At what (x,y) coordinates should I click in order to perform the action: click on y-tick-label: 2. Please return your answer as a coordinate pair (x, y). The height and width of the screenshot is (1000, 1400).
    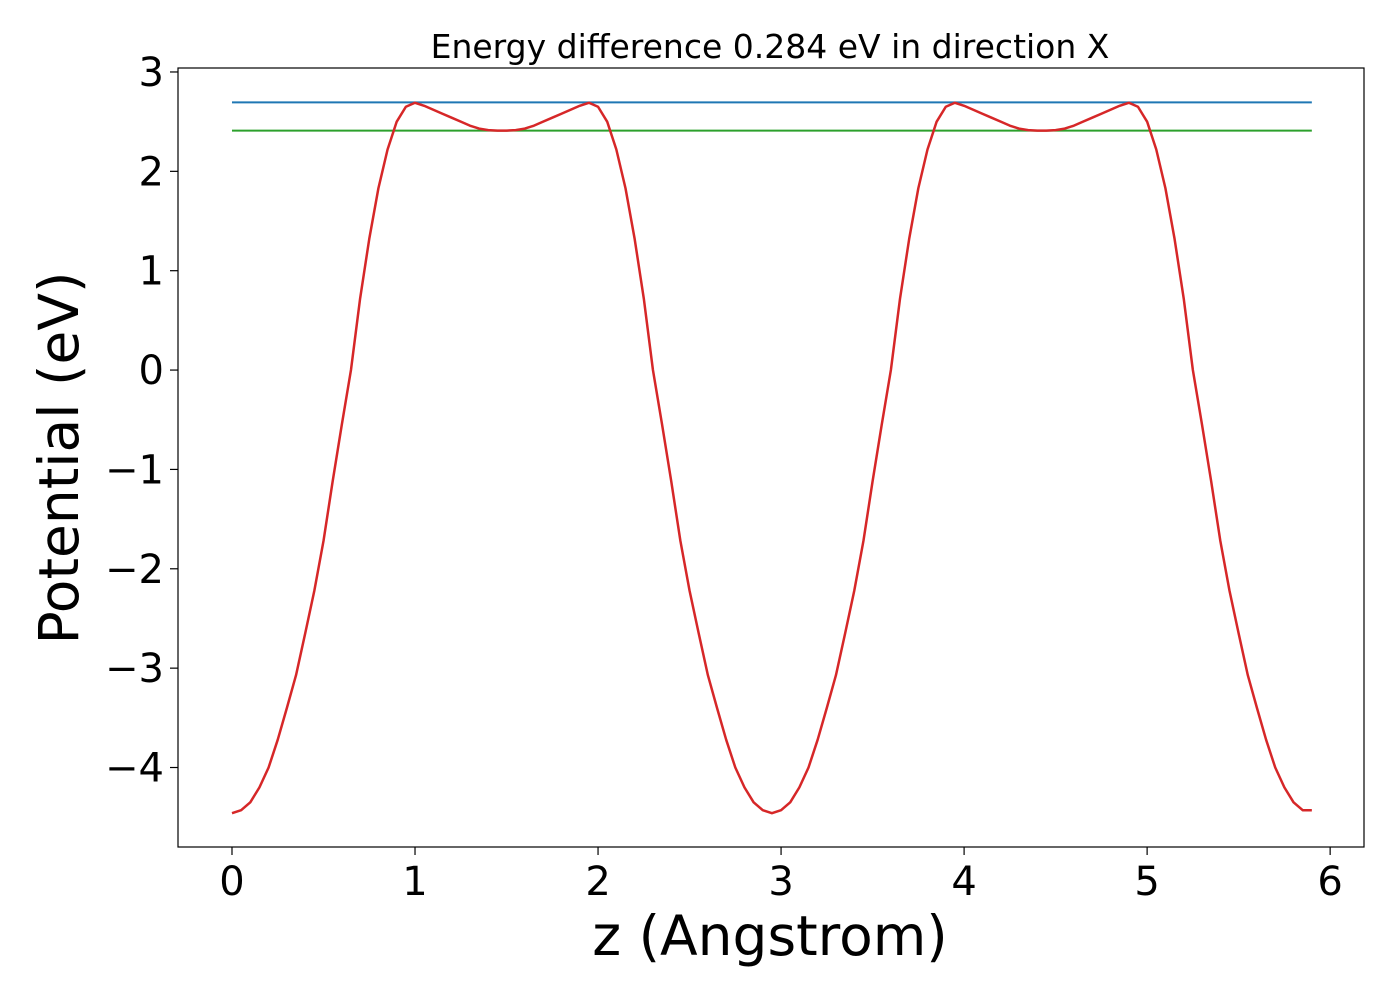
    Looking at the image, I should click on (151, 172).